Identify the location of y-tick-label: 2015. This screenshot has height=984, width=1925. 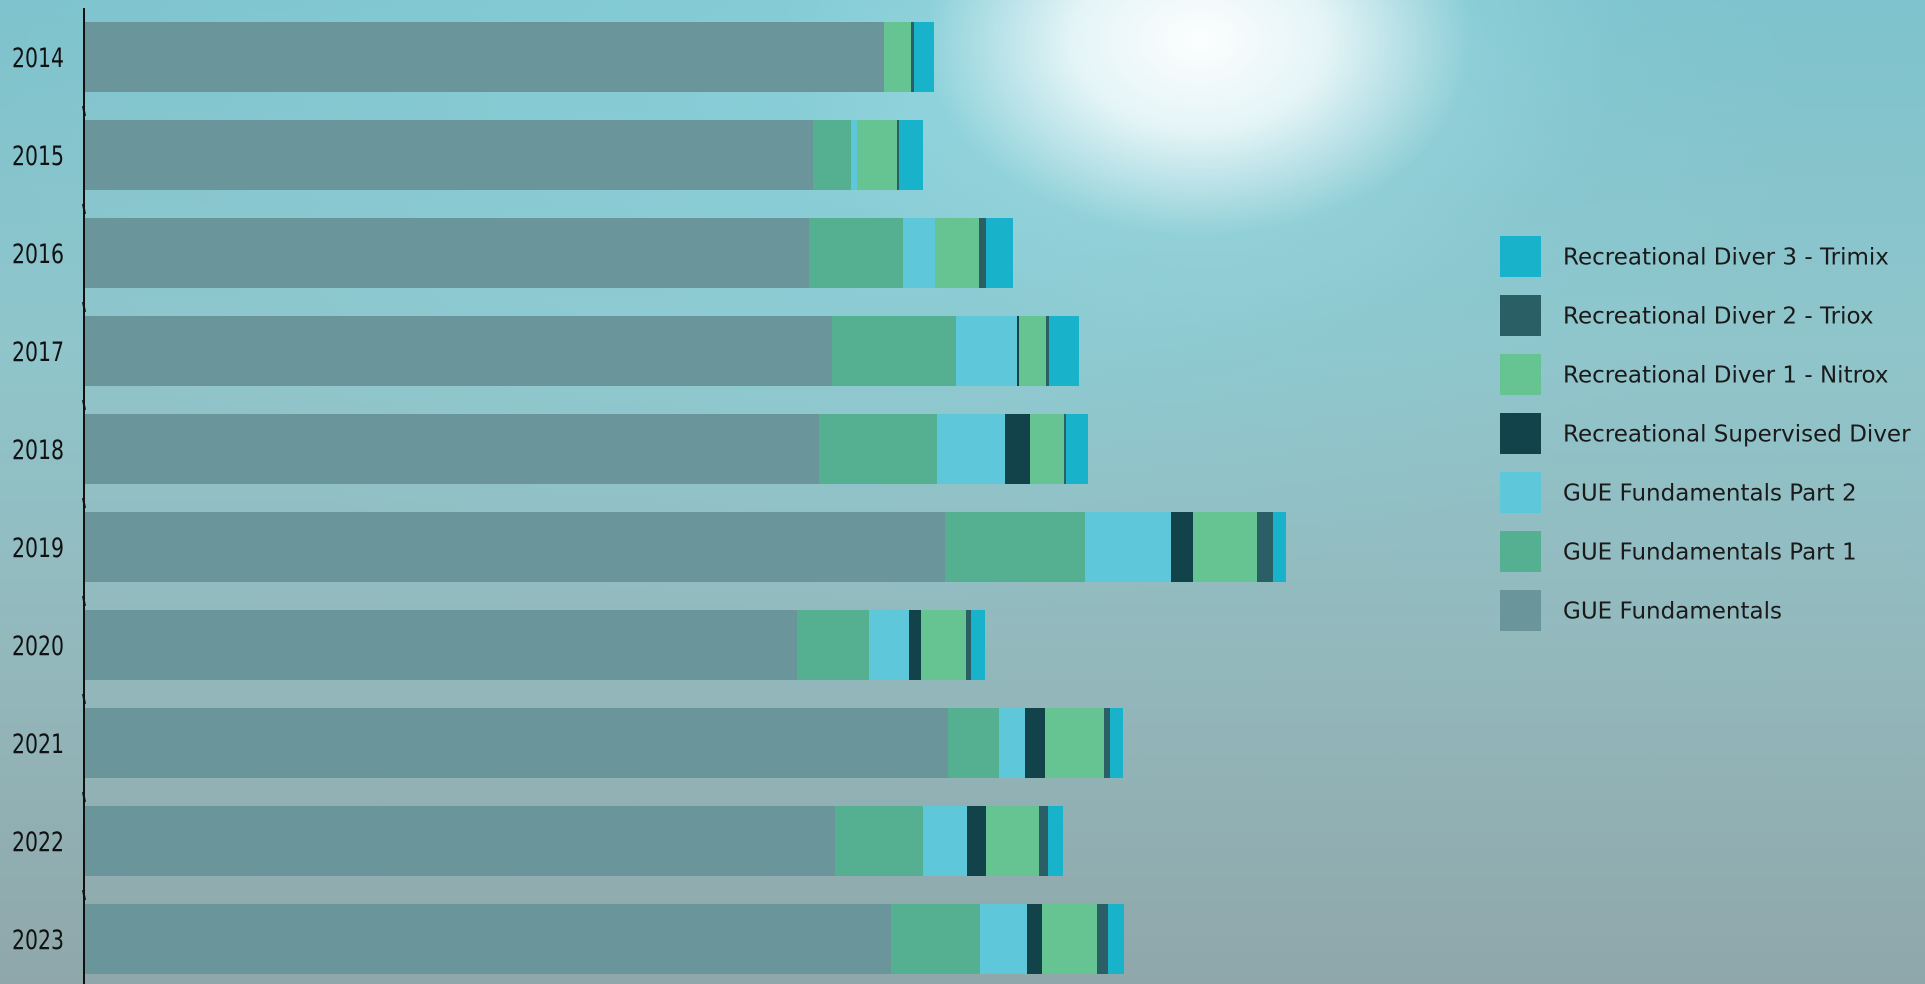
(38, 156).